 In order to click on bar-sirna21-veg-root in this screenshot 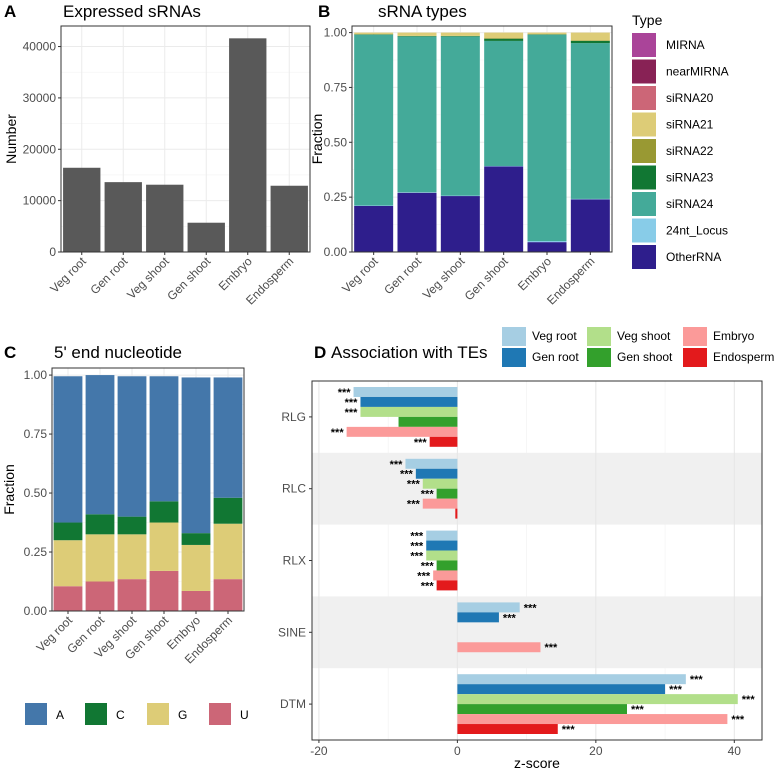, I will do `click(374, 33)`.